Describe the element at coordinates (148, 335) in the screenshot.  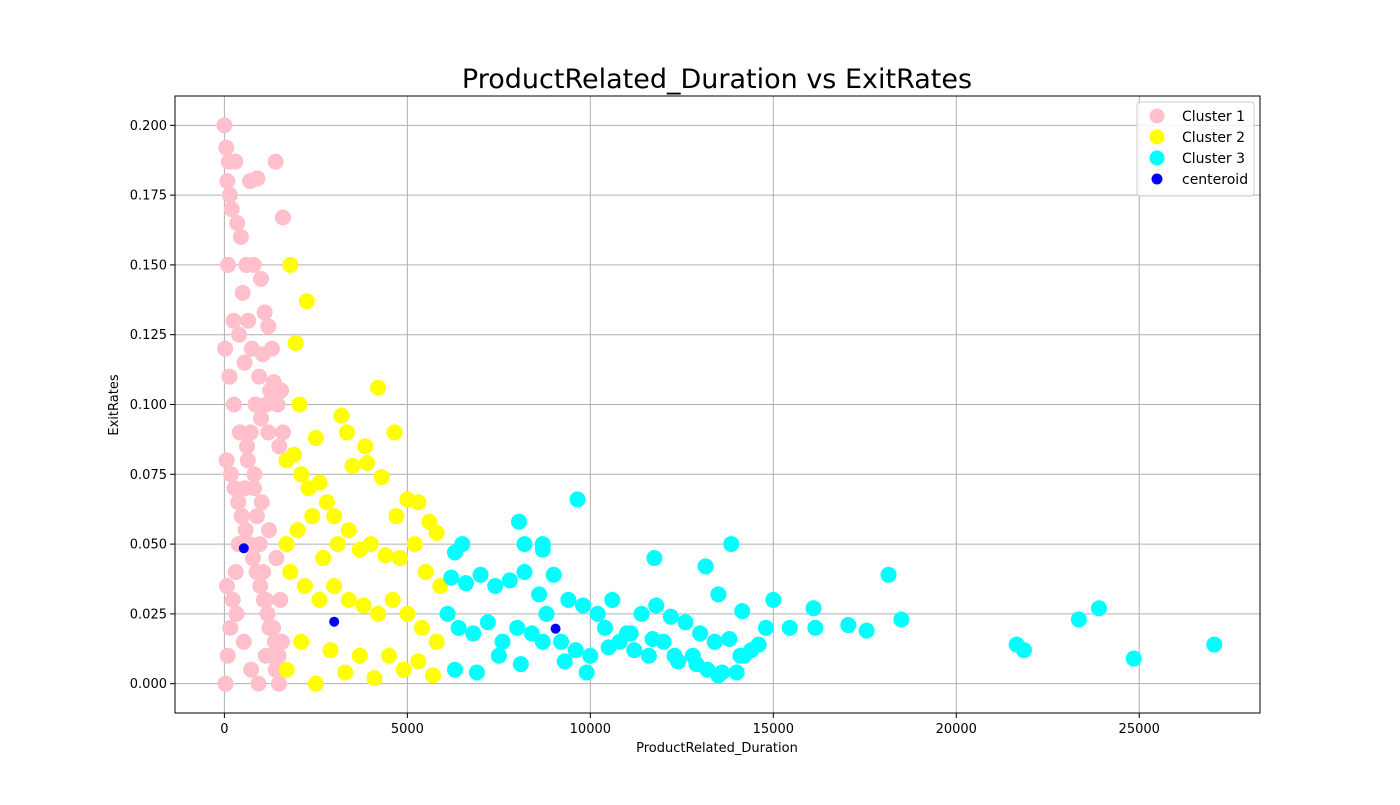
I see `y-tick-label: 0.125` at that location.